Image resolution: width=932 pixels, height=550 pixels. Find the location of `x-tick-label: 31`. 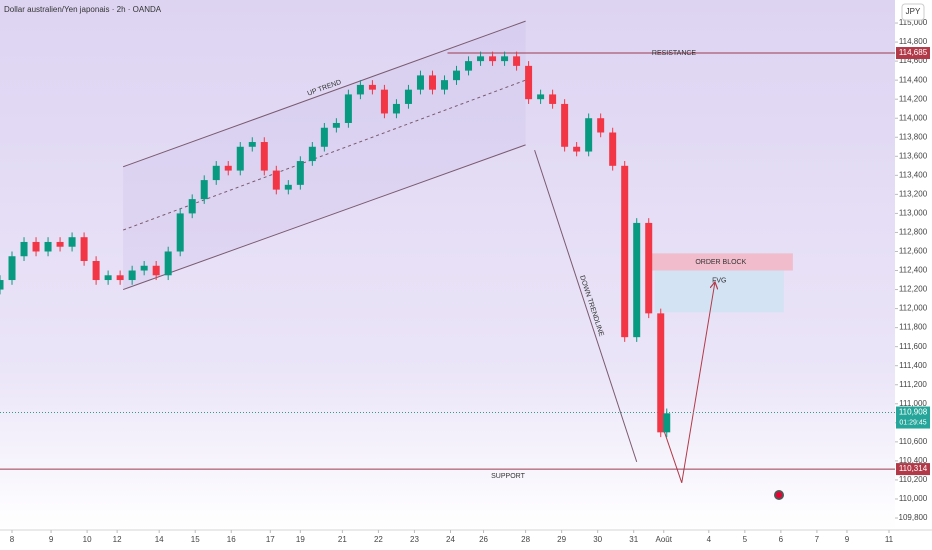

x-tick-label: 31 is located at coordinates (633, 539).